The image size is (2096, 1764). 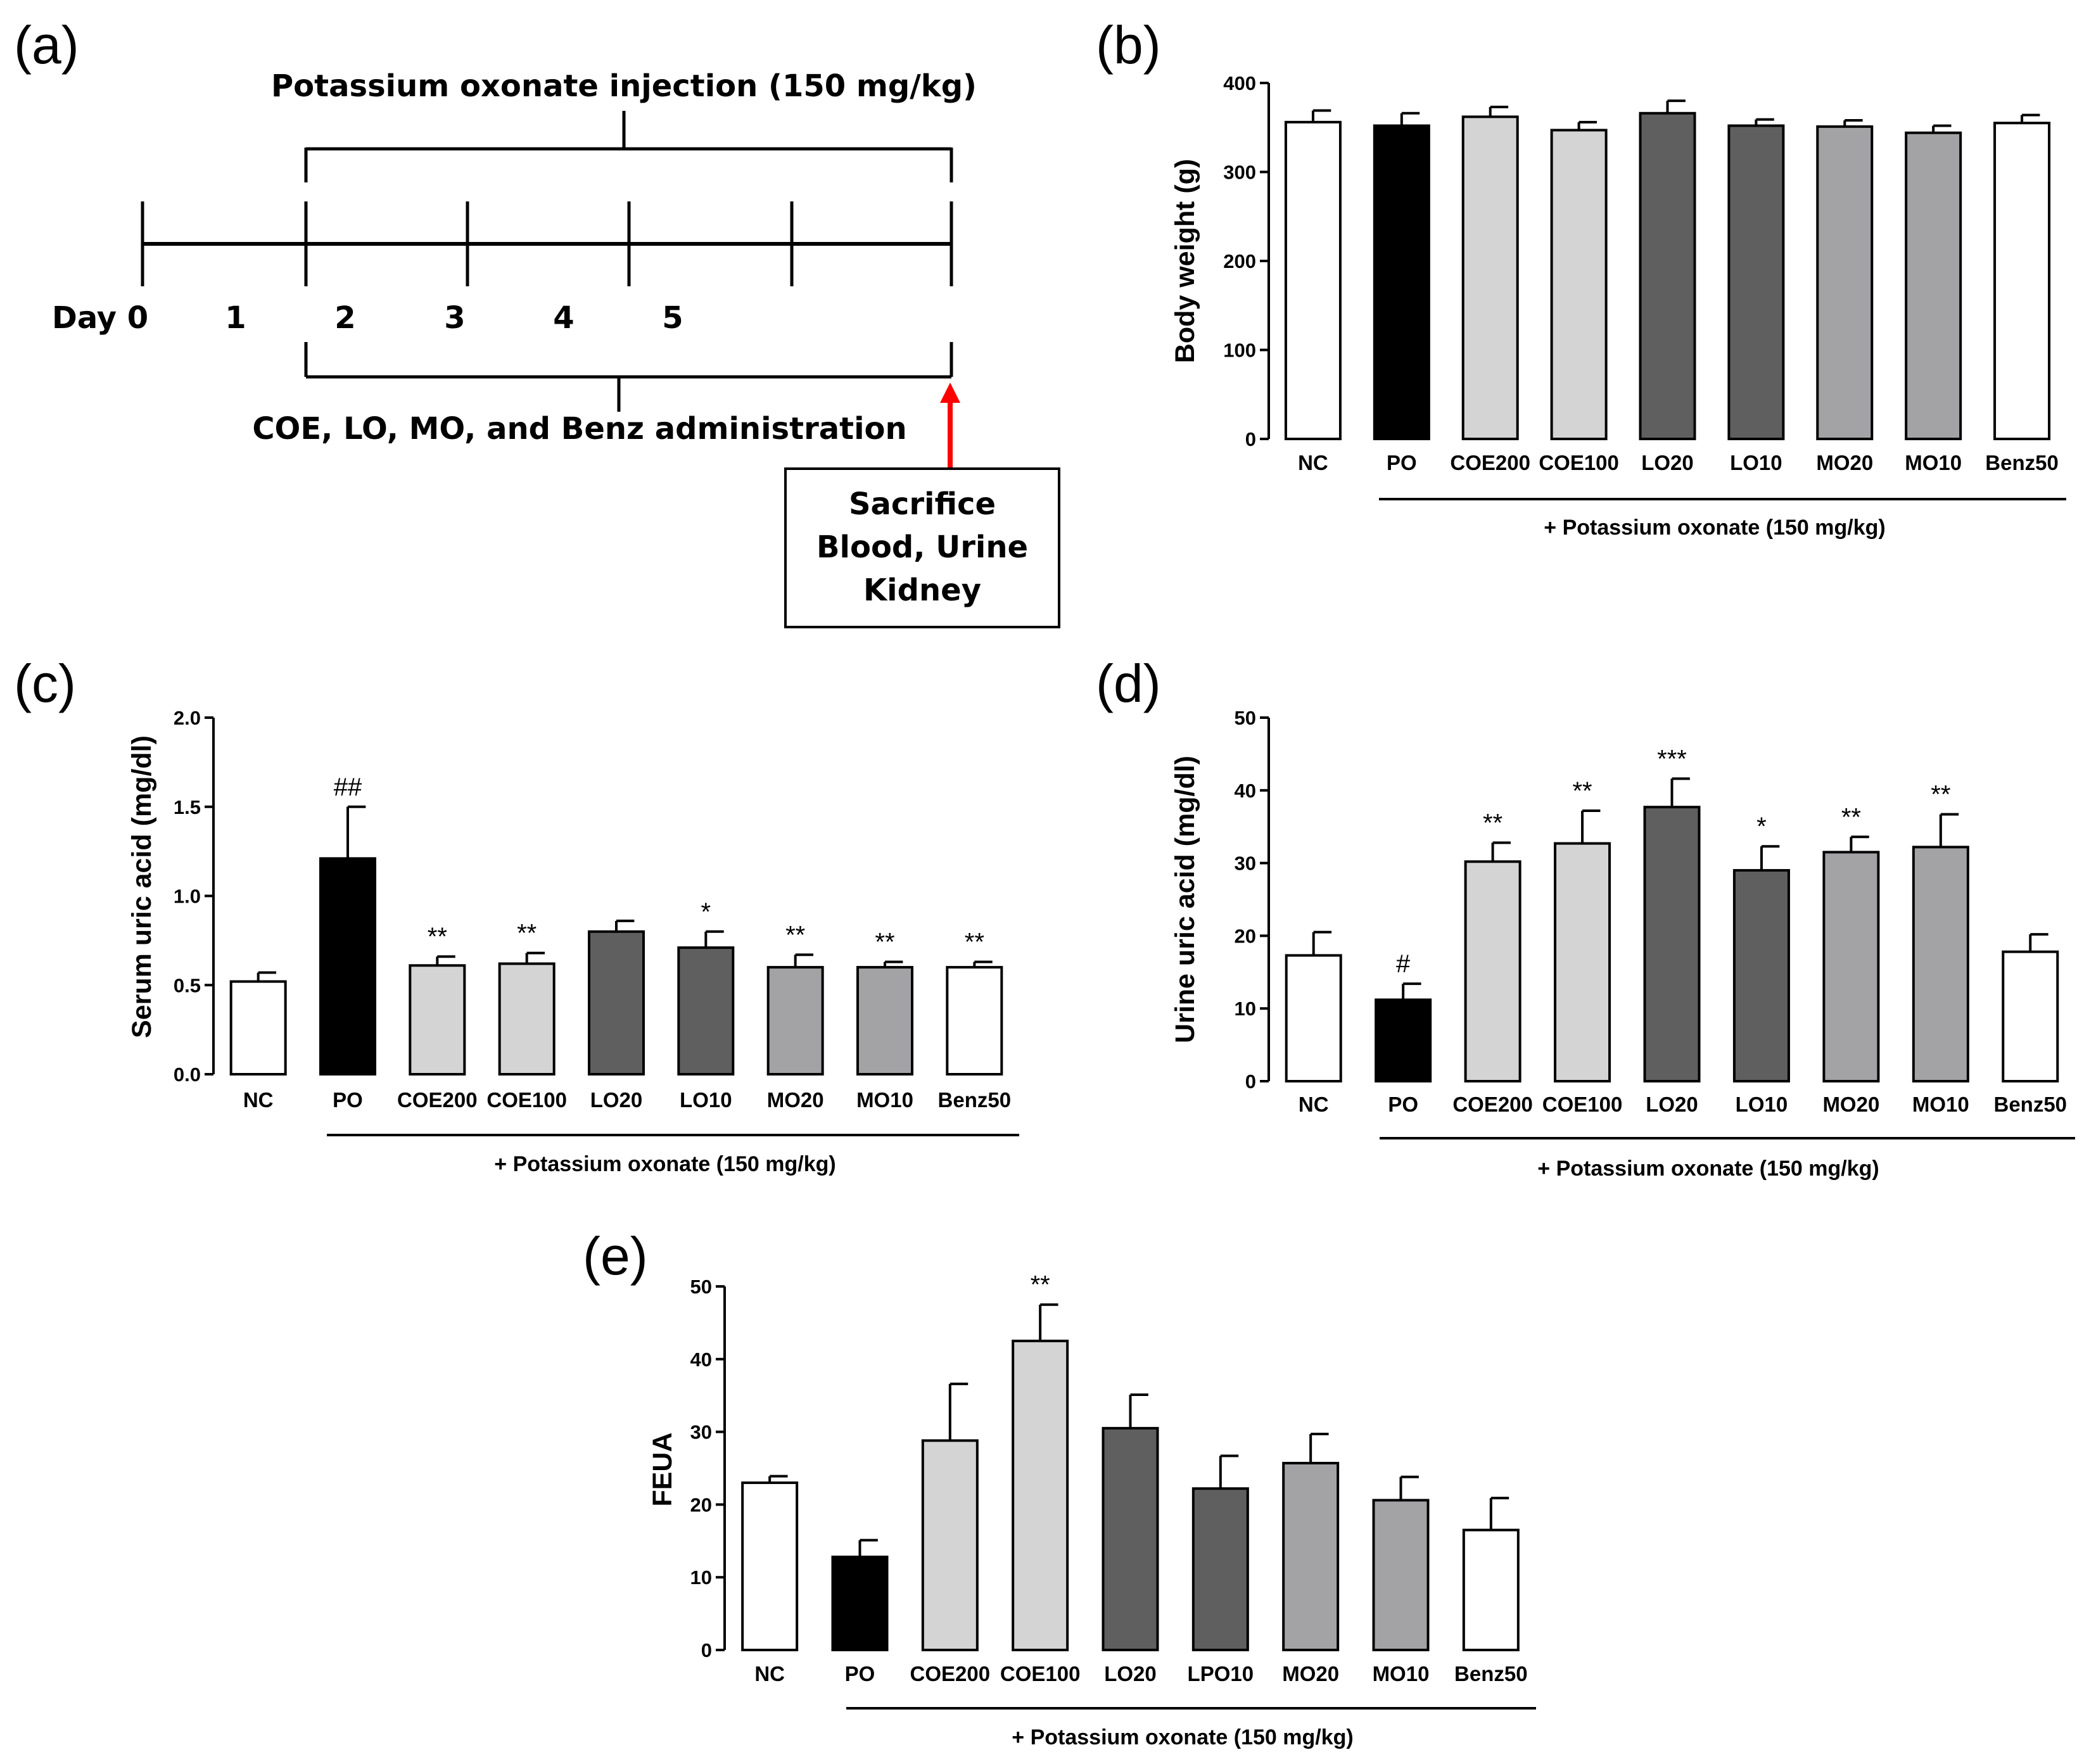 What do you see at coordinates (348, 787) in the screenshot?
I see `significance-marker: ##` at bounding box center [348, 787].